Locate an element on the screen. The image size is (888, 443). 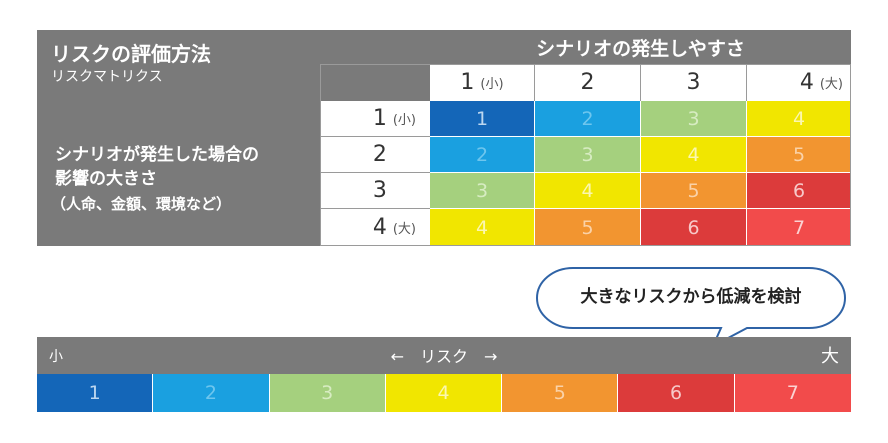
column-label-number: 3 is located at coordinates (693, 82).